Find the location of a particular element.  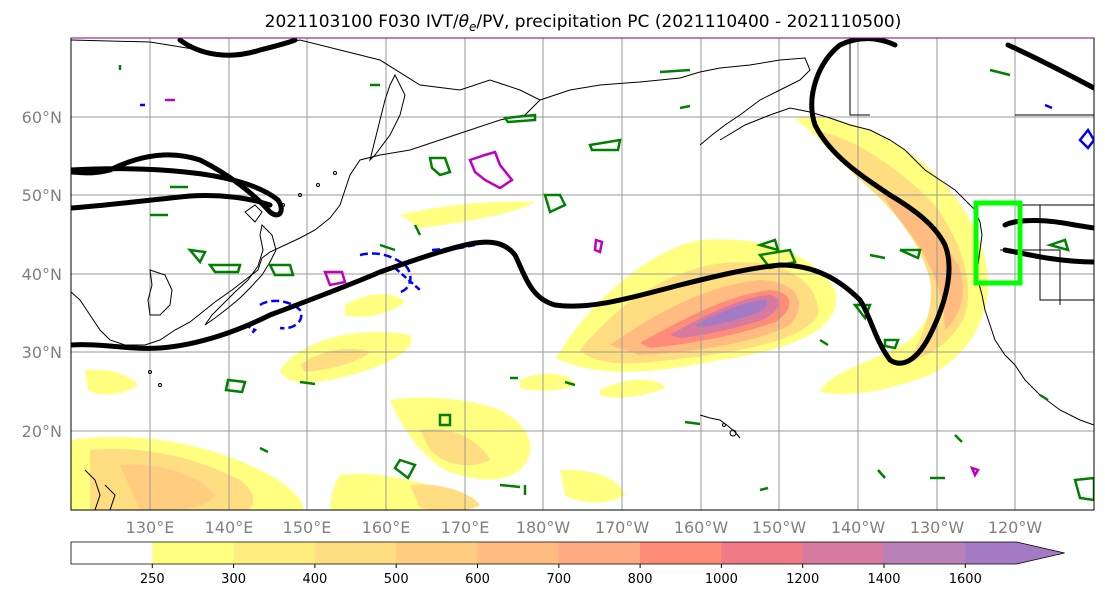

colorbar: 250 300 400 500 600 700 800 1000 1200 1400 1600 is located at coordinates (567, 564).